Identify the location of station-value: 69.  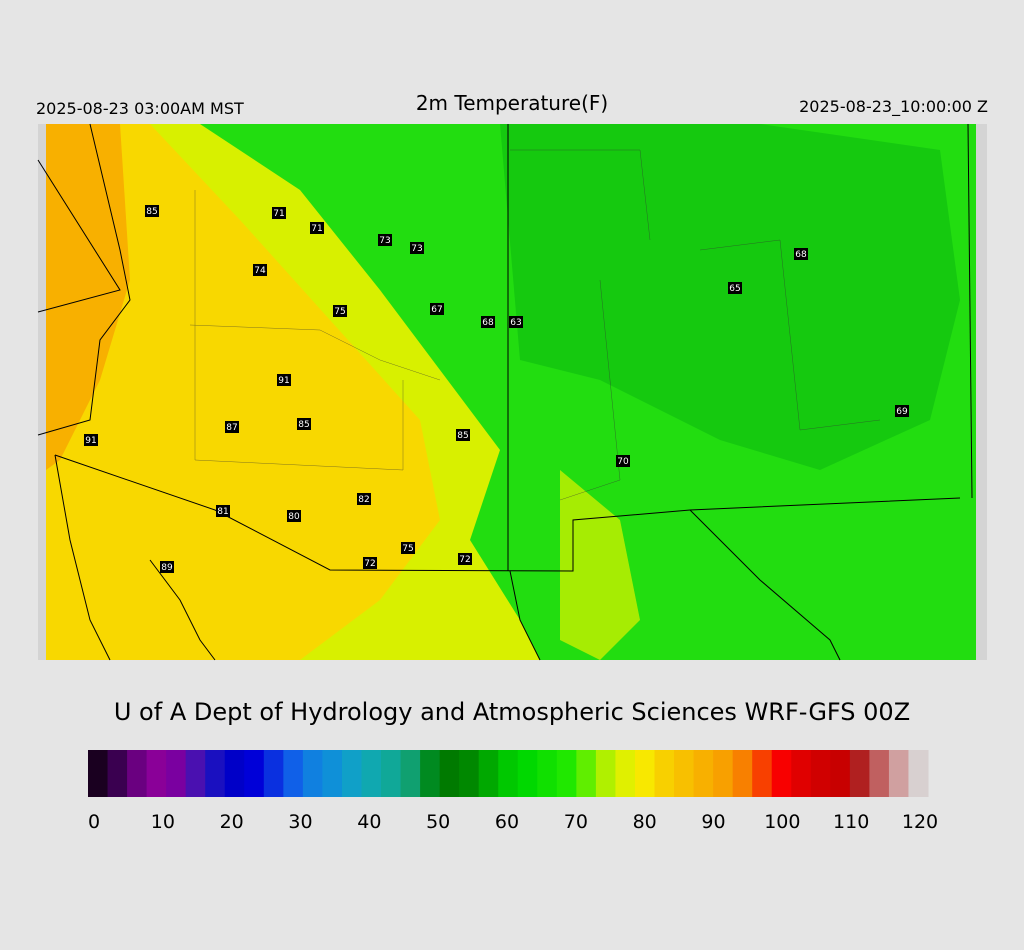
(902, 412).